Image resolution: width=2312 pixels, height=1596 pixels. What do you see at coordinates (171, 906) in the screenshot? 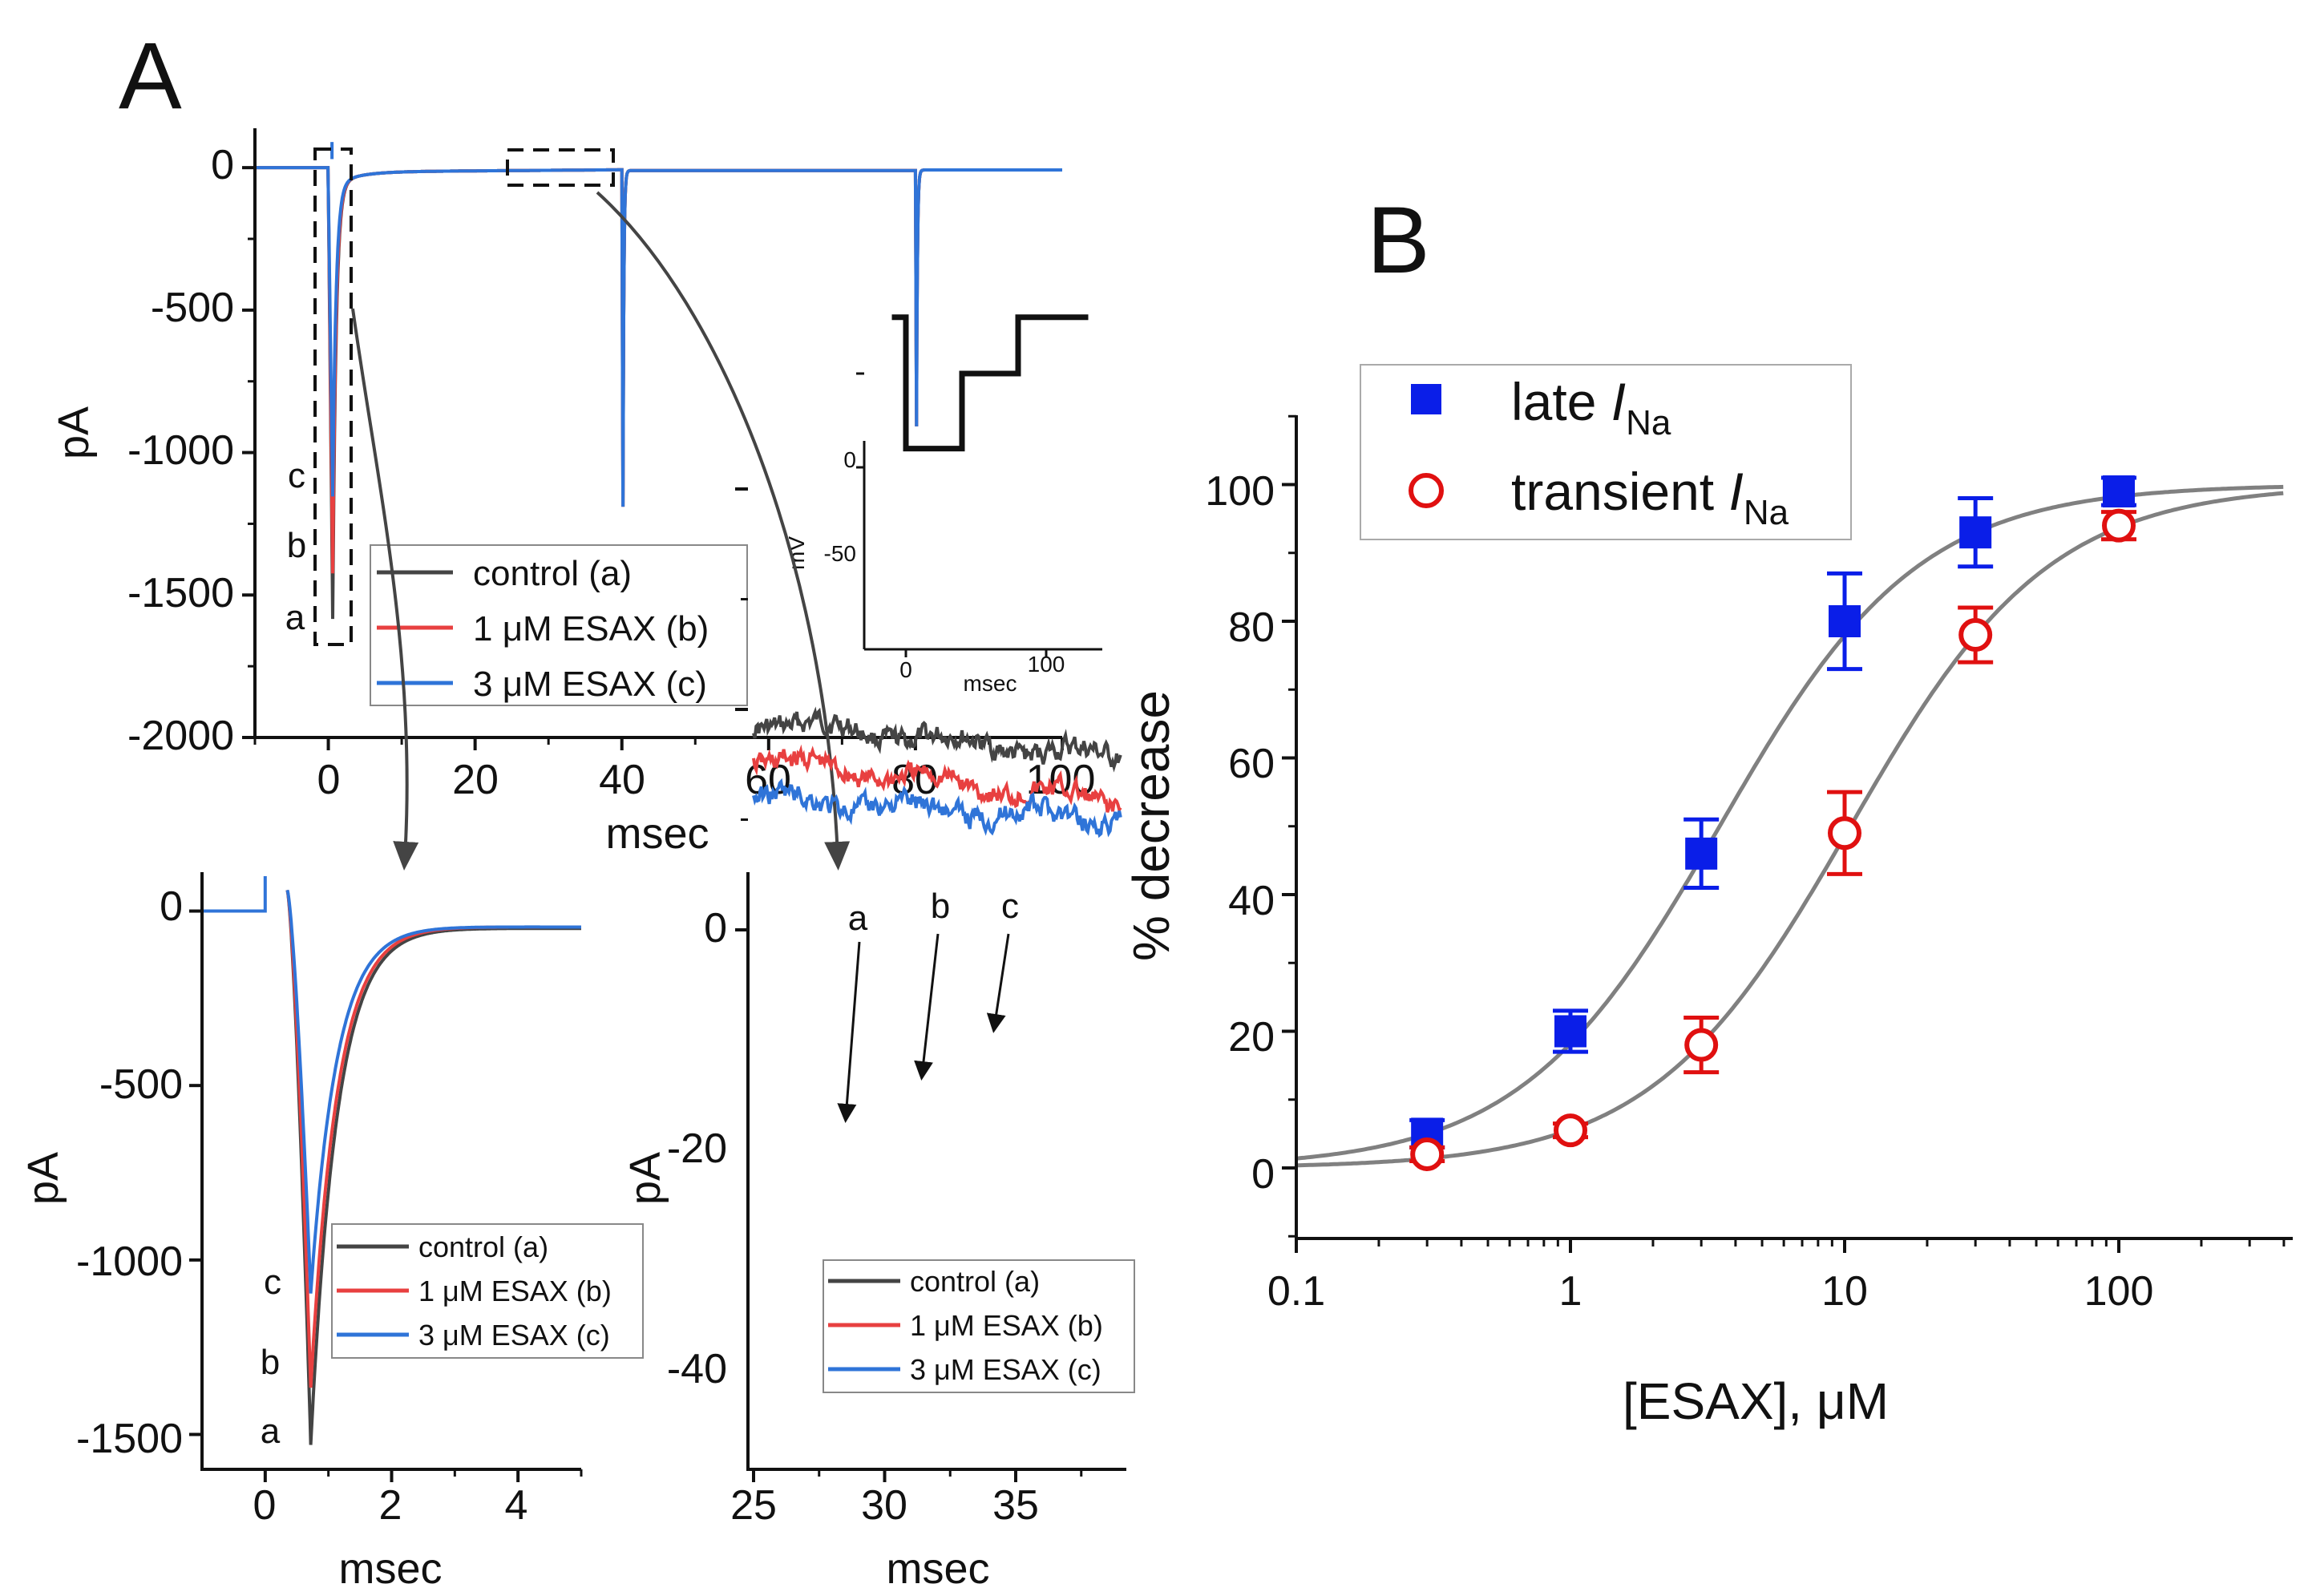
I see `a-zoom1-ytick-0: 0` at bounding box center [171, 906].